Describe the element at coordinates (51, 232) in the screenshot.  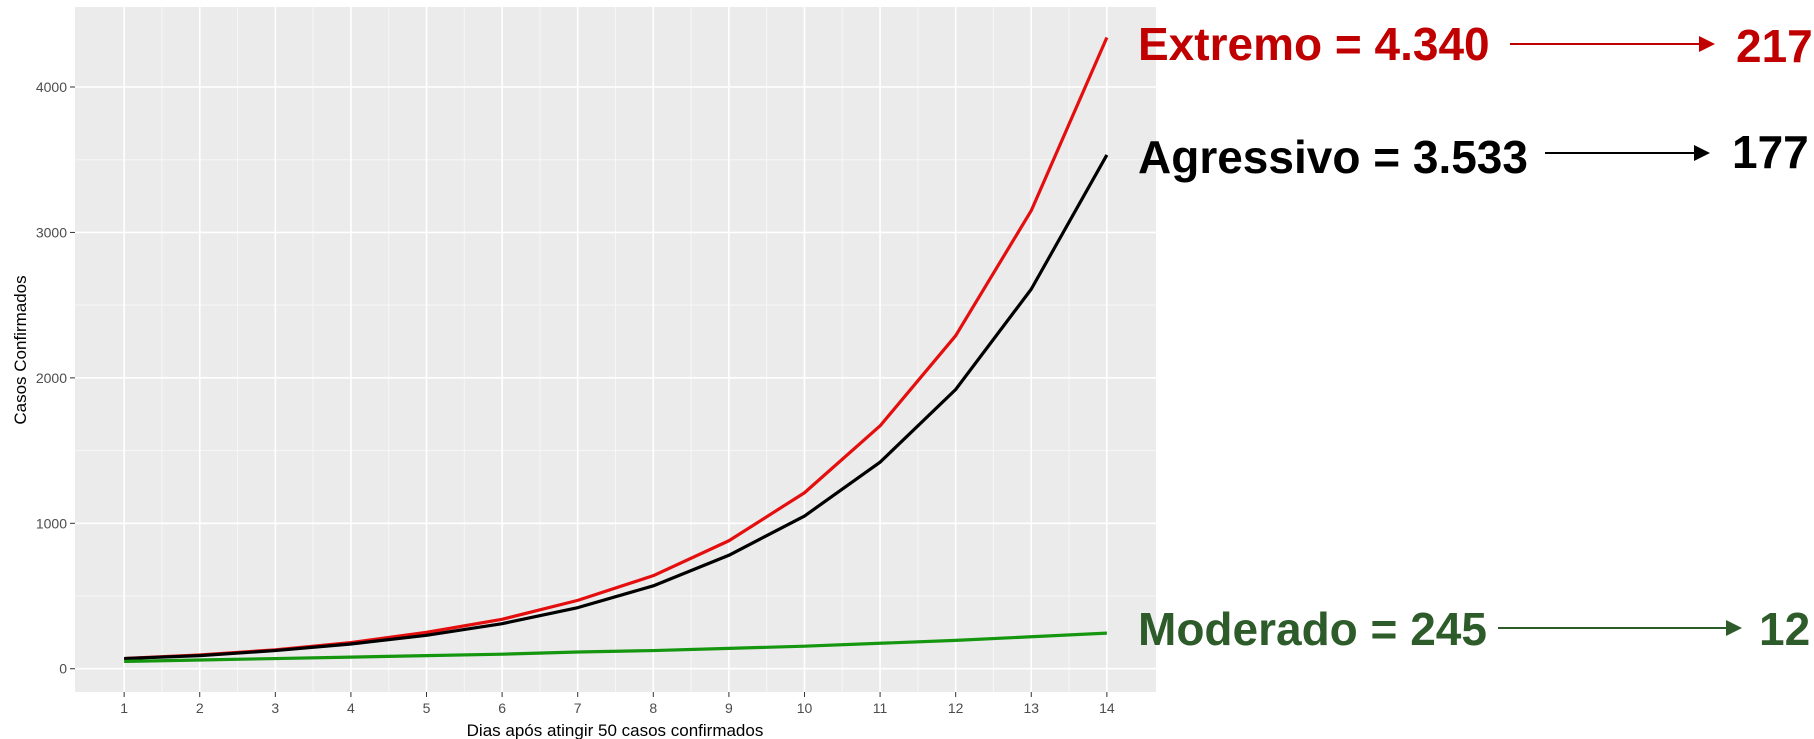
I see `y-tick-label: 3000` at that location.